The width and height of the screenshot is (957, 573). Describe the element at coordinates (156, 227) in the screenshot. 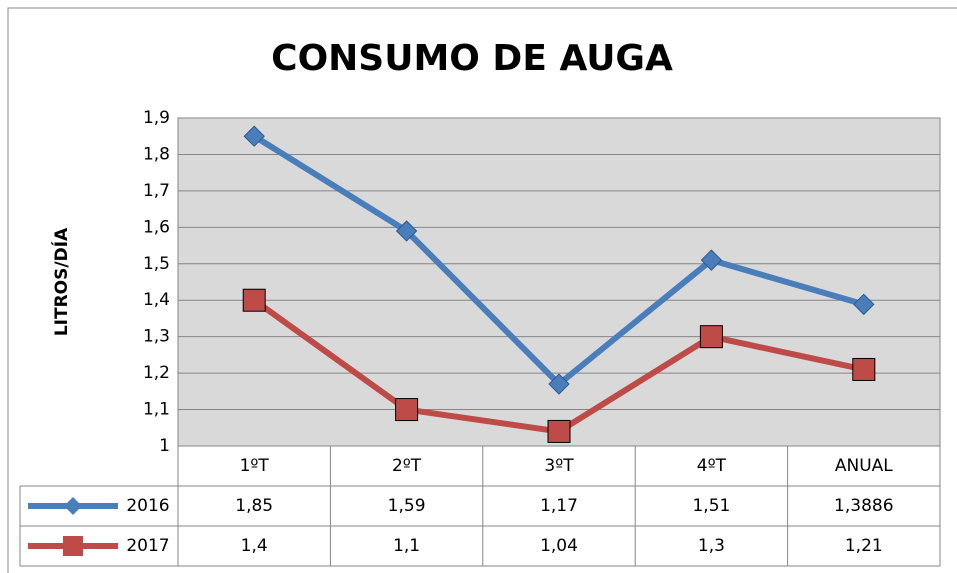

I see `y-tick-label: 1,6` at that location.